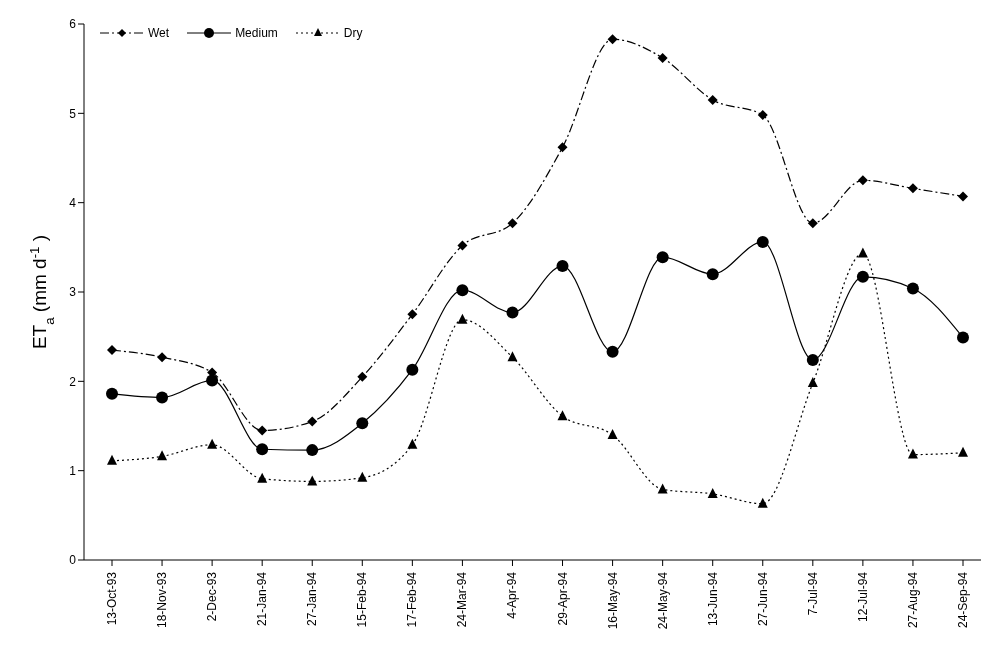 The height and width of the screenshot is (650, 1001). What do you see at coordinates (73, 113) in the screenshot?
I see `y-tick-label: 5` at bounding box center [73, 113].